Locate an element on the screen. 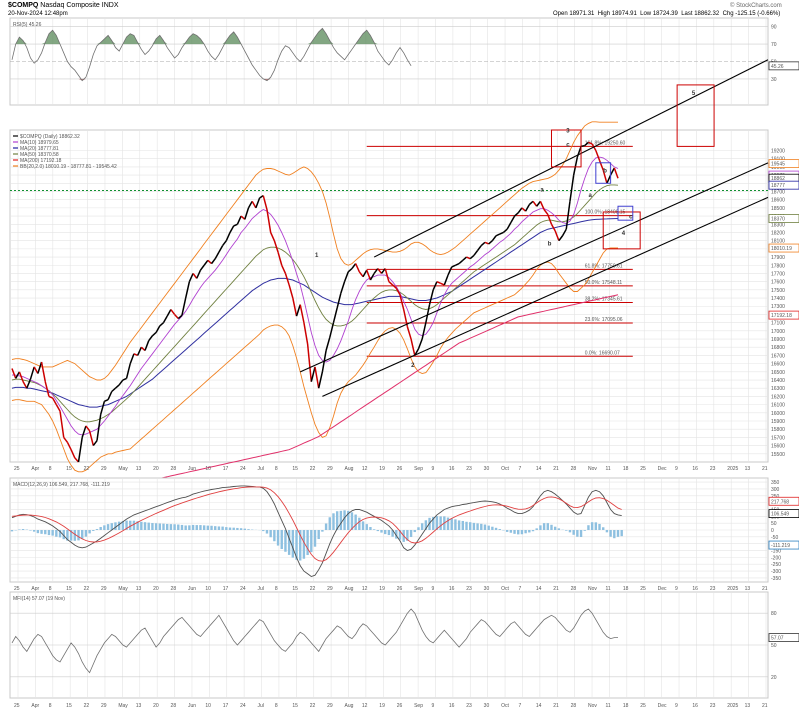 This screenshot has width=799, height=713. open-label: Open is located at coordinates (560, 14).